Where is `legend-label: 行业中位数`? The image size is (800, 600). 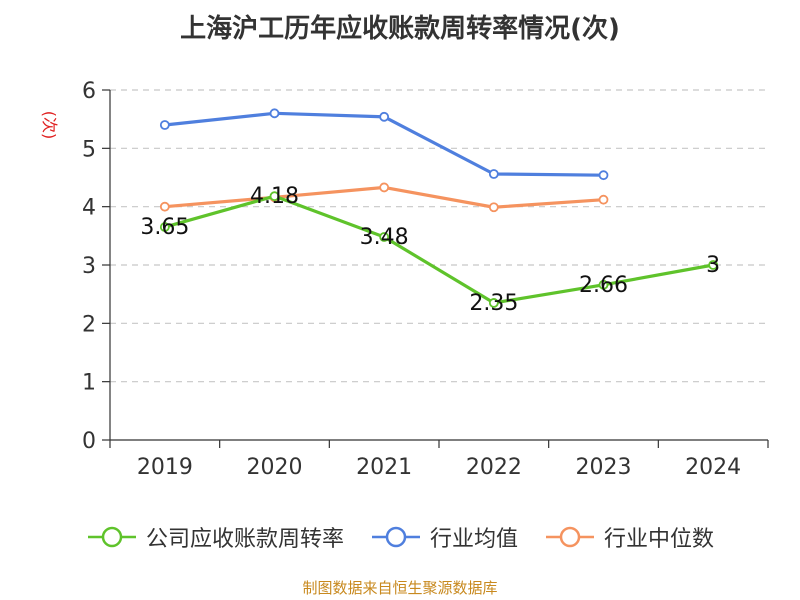 legend-label: 行业中位数 is located at coordinates (659, 539).